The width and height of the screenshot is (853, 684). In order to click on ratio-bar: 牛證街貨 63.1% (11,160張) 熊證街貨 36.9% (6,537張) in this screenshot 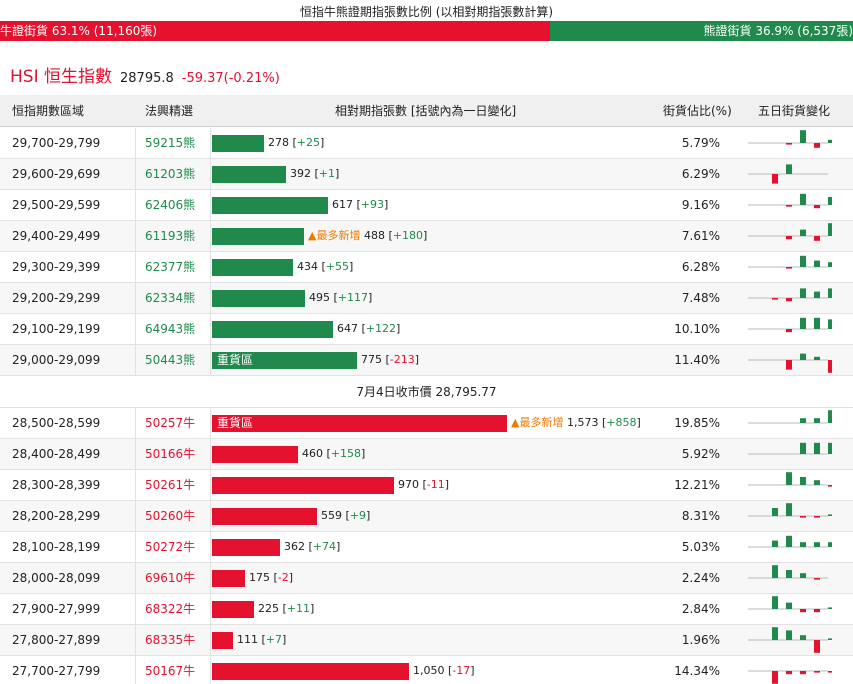, I will do `click(426, 31)`.